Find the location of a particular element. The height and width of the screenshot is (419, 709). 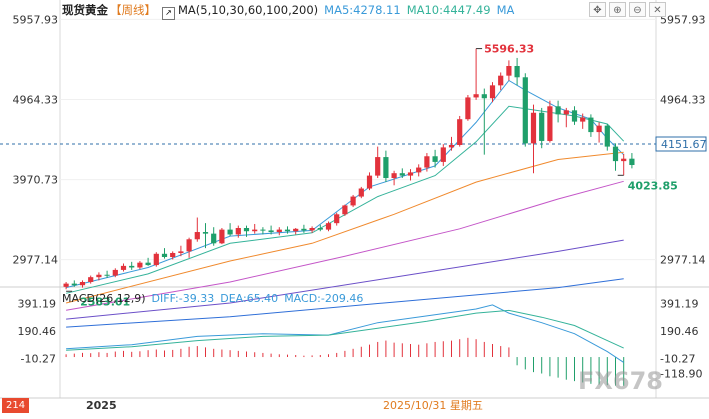

price-tick-right: 5957.93 is located at coordinates (683, 19).